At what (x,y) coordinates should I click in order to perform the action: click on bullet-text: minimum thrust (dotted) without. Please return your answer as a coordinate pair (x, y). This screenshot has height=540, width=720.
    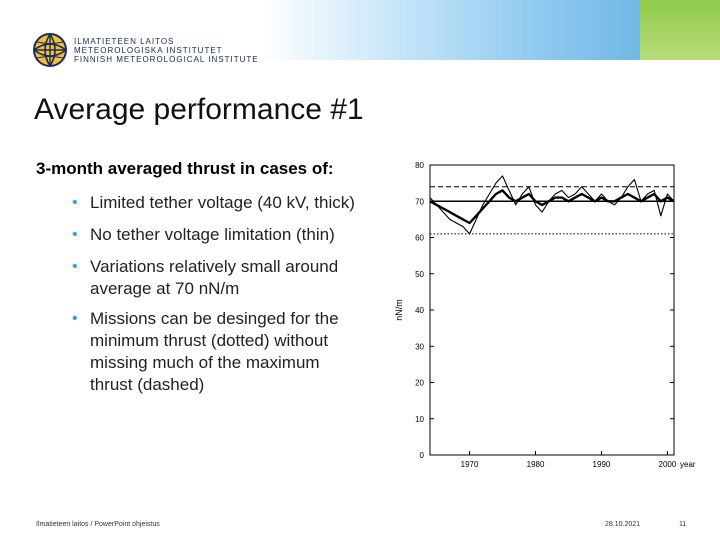
    Looking at the image, I should click on (209, 340).